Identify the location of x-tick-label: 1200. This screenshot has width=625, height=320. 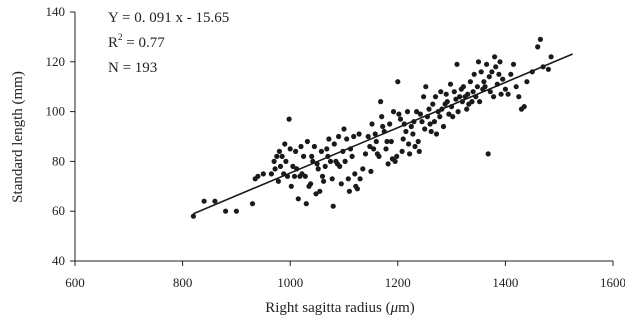
(398, 282).